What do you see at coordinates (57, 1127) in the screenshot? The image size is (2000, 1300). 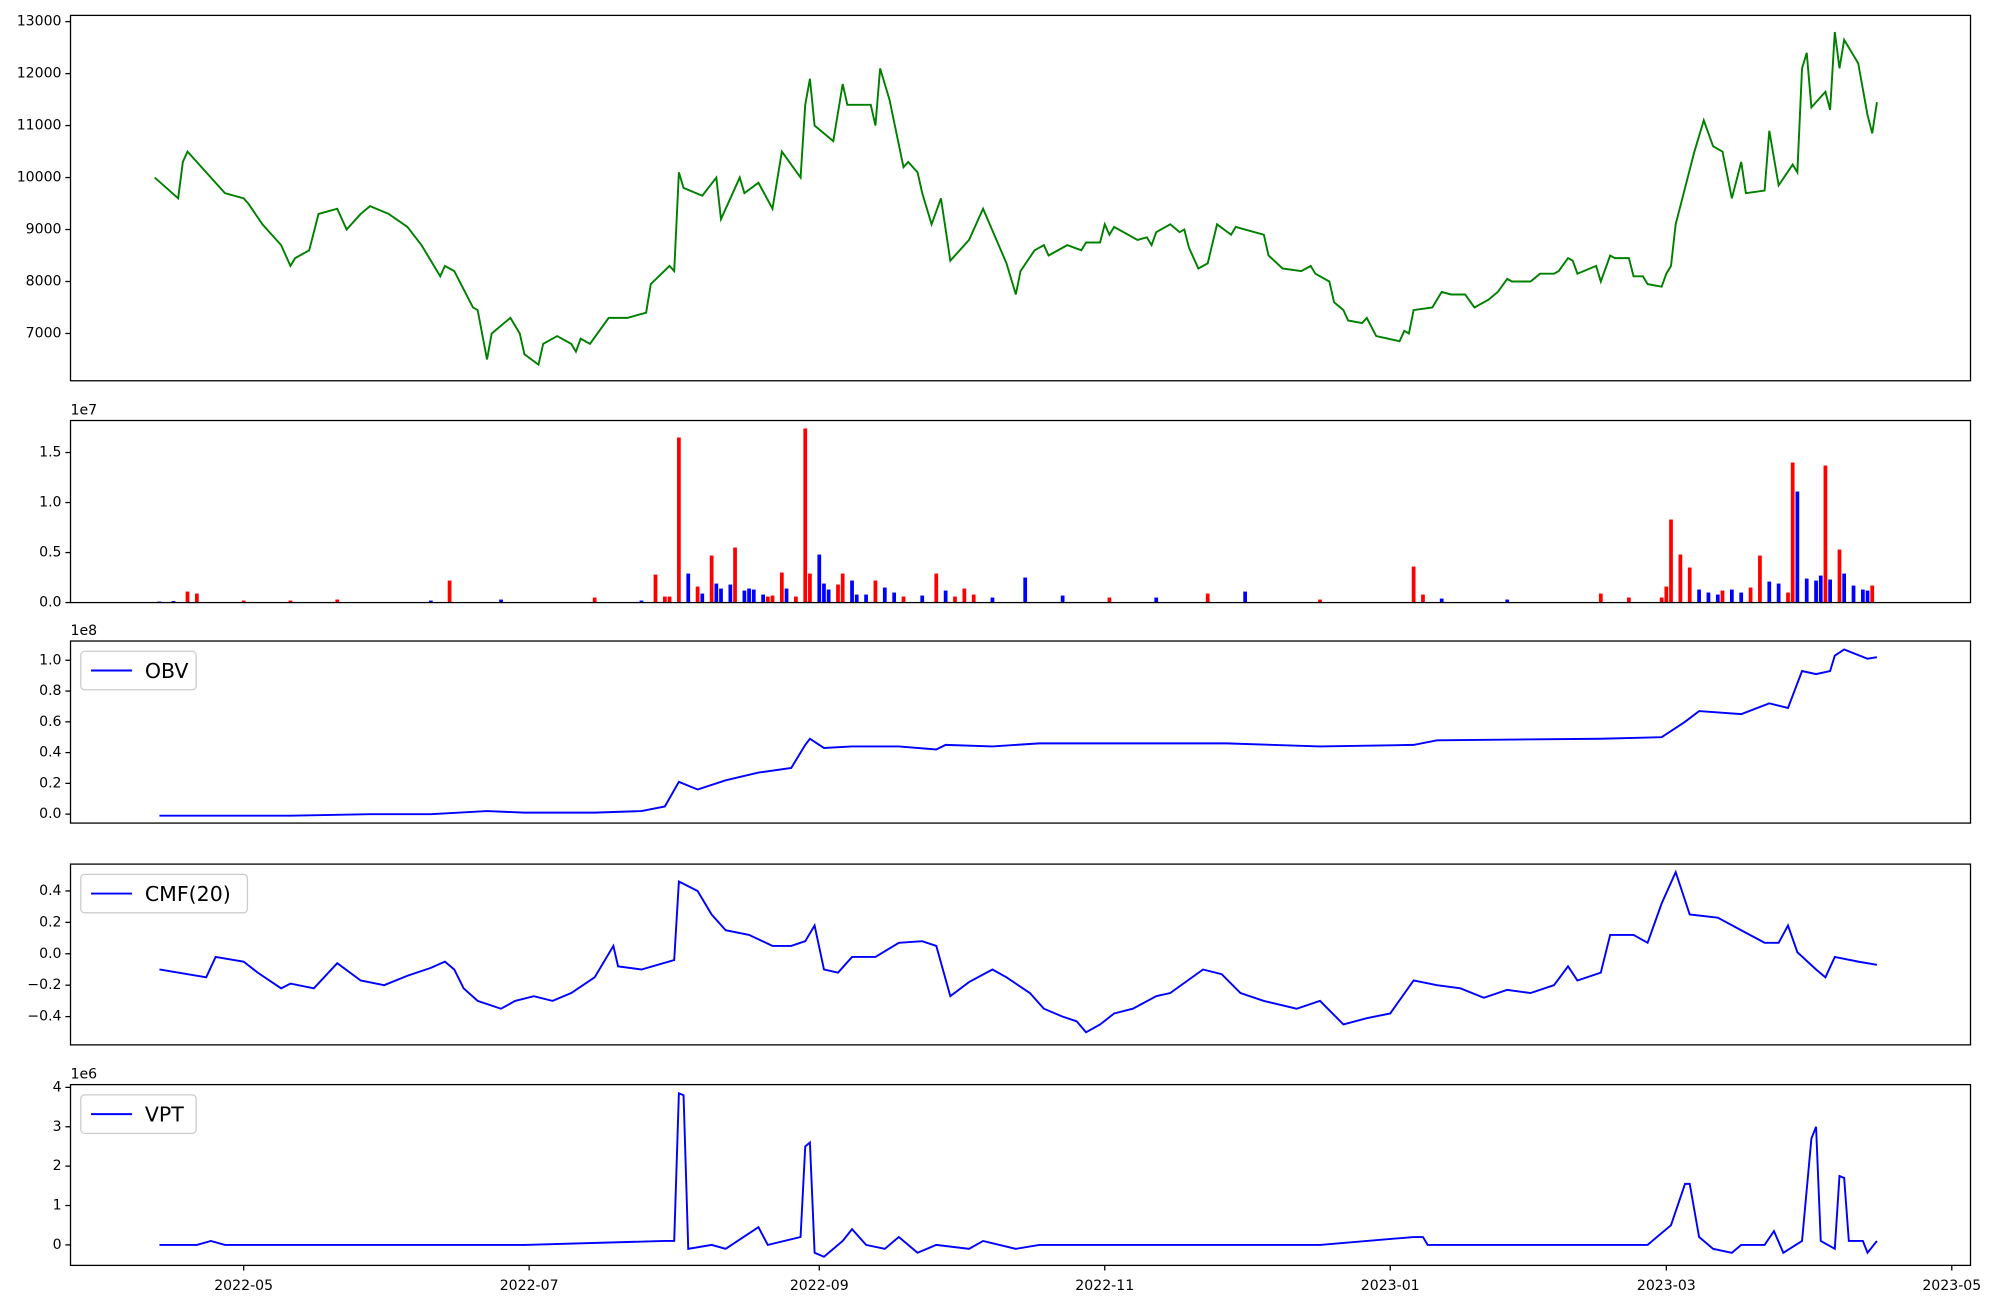 I see `y-tick-label: 3` at bounding box center [57, 1127].